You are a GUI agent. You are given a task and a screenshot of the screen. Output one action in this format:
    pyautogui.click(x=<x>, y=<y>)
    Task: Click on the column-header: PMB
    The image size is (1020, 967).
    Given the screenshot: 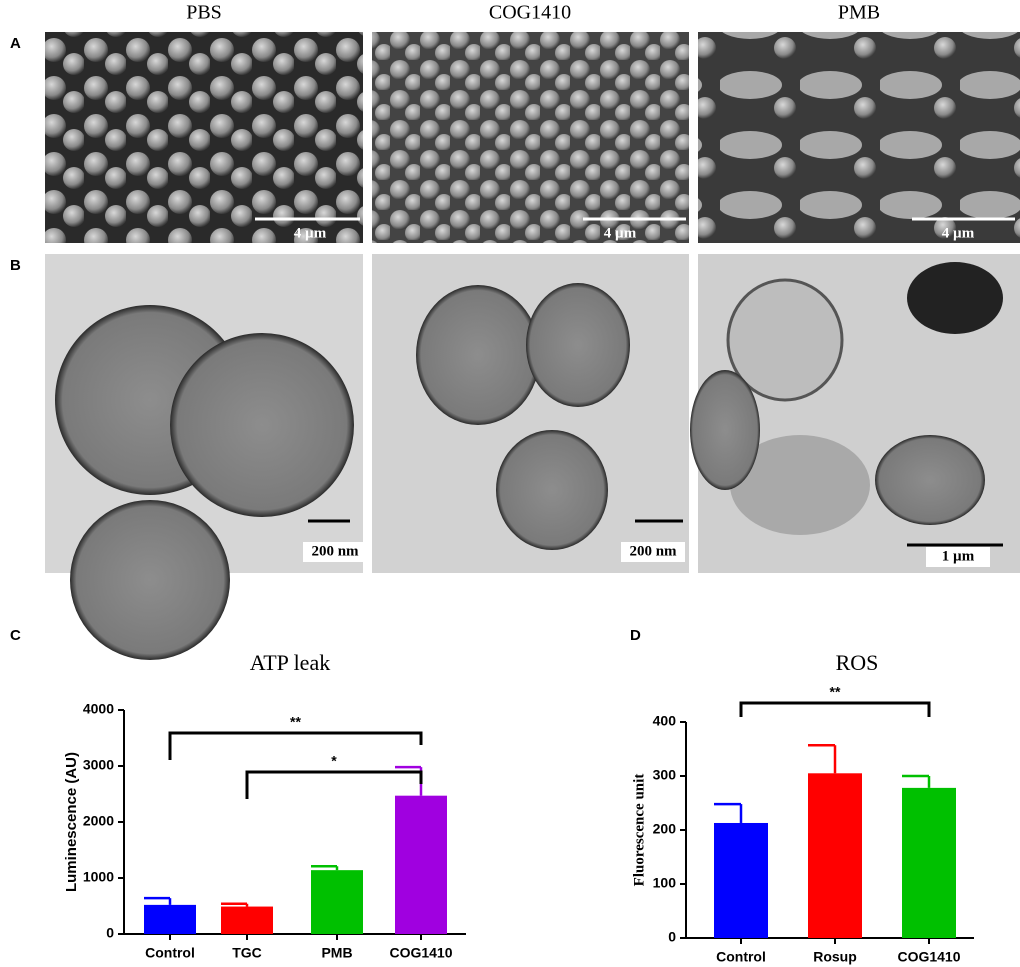 What is the action you would take?
    pyautogui.click(x=859, y=13)
    